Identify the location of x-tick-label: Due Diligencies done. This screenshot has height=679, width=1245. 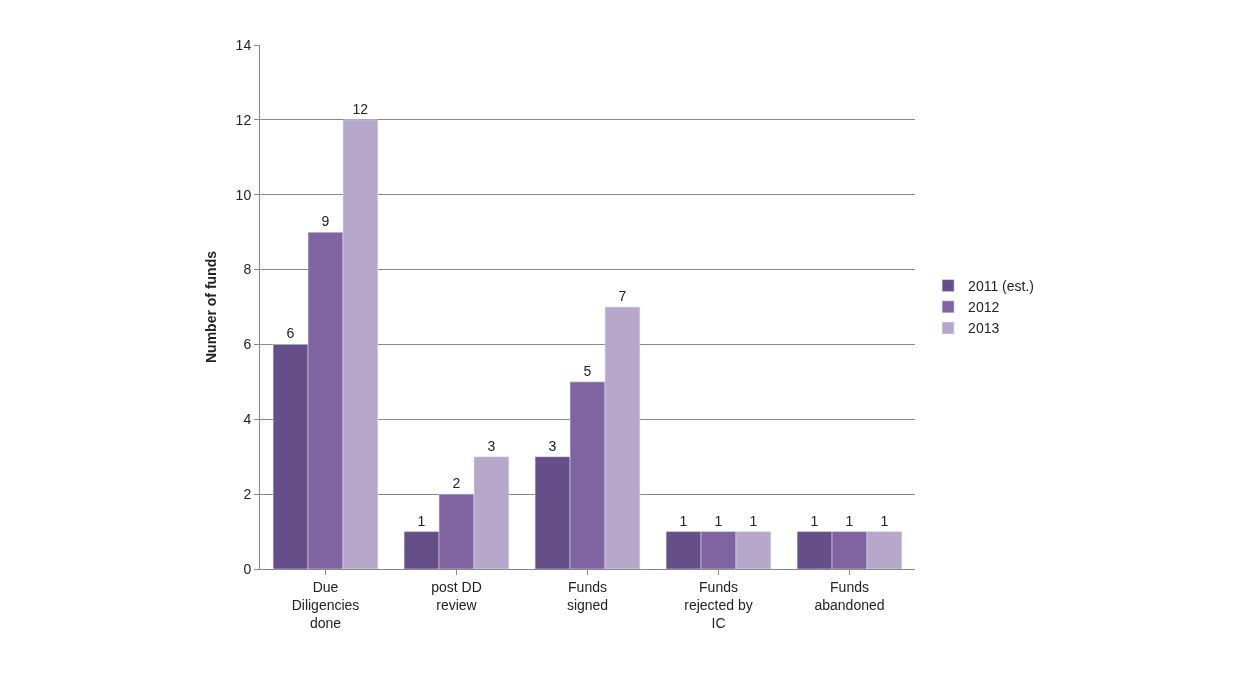
(325, 605).